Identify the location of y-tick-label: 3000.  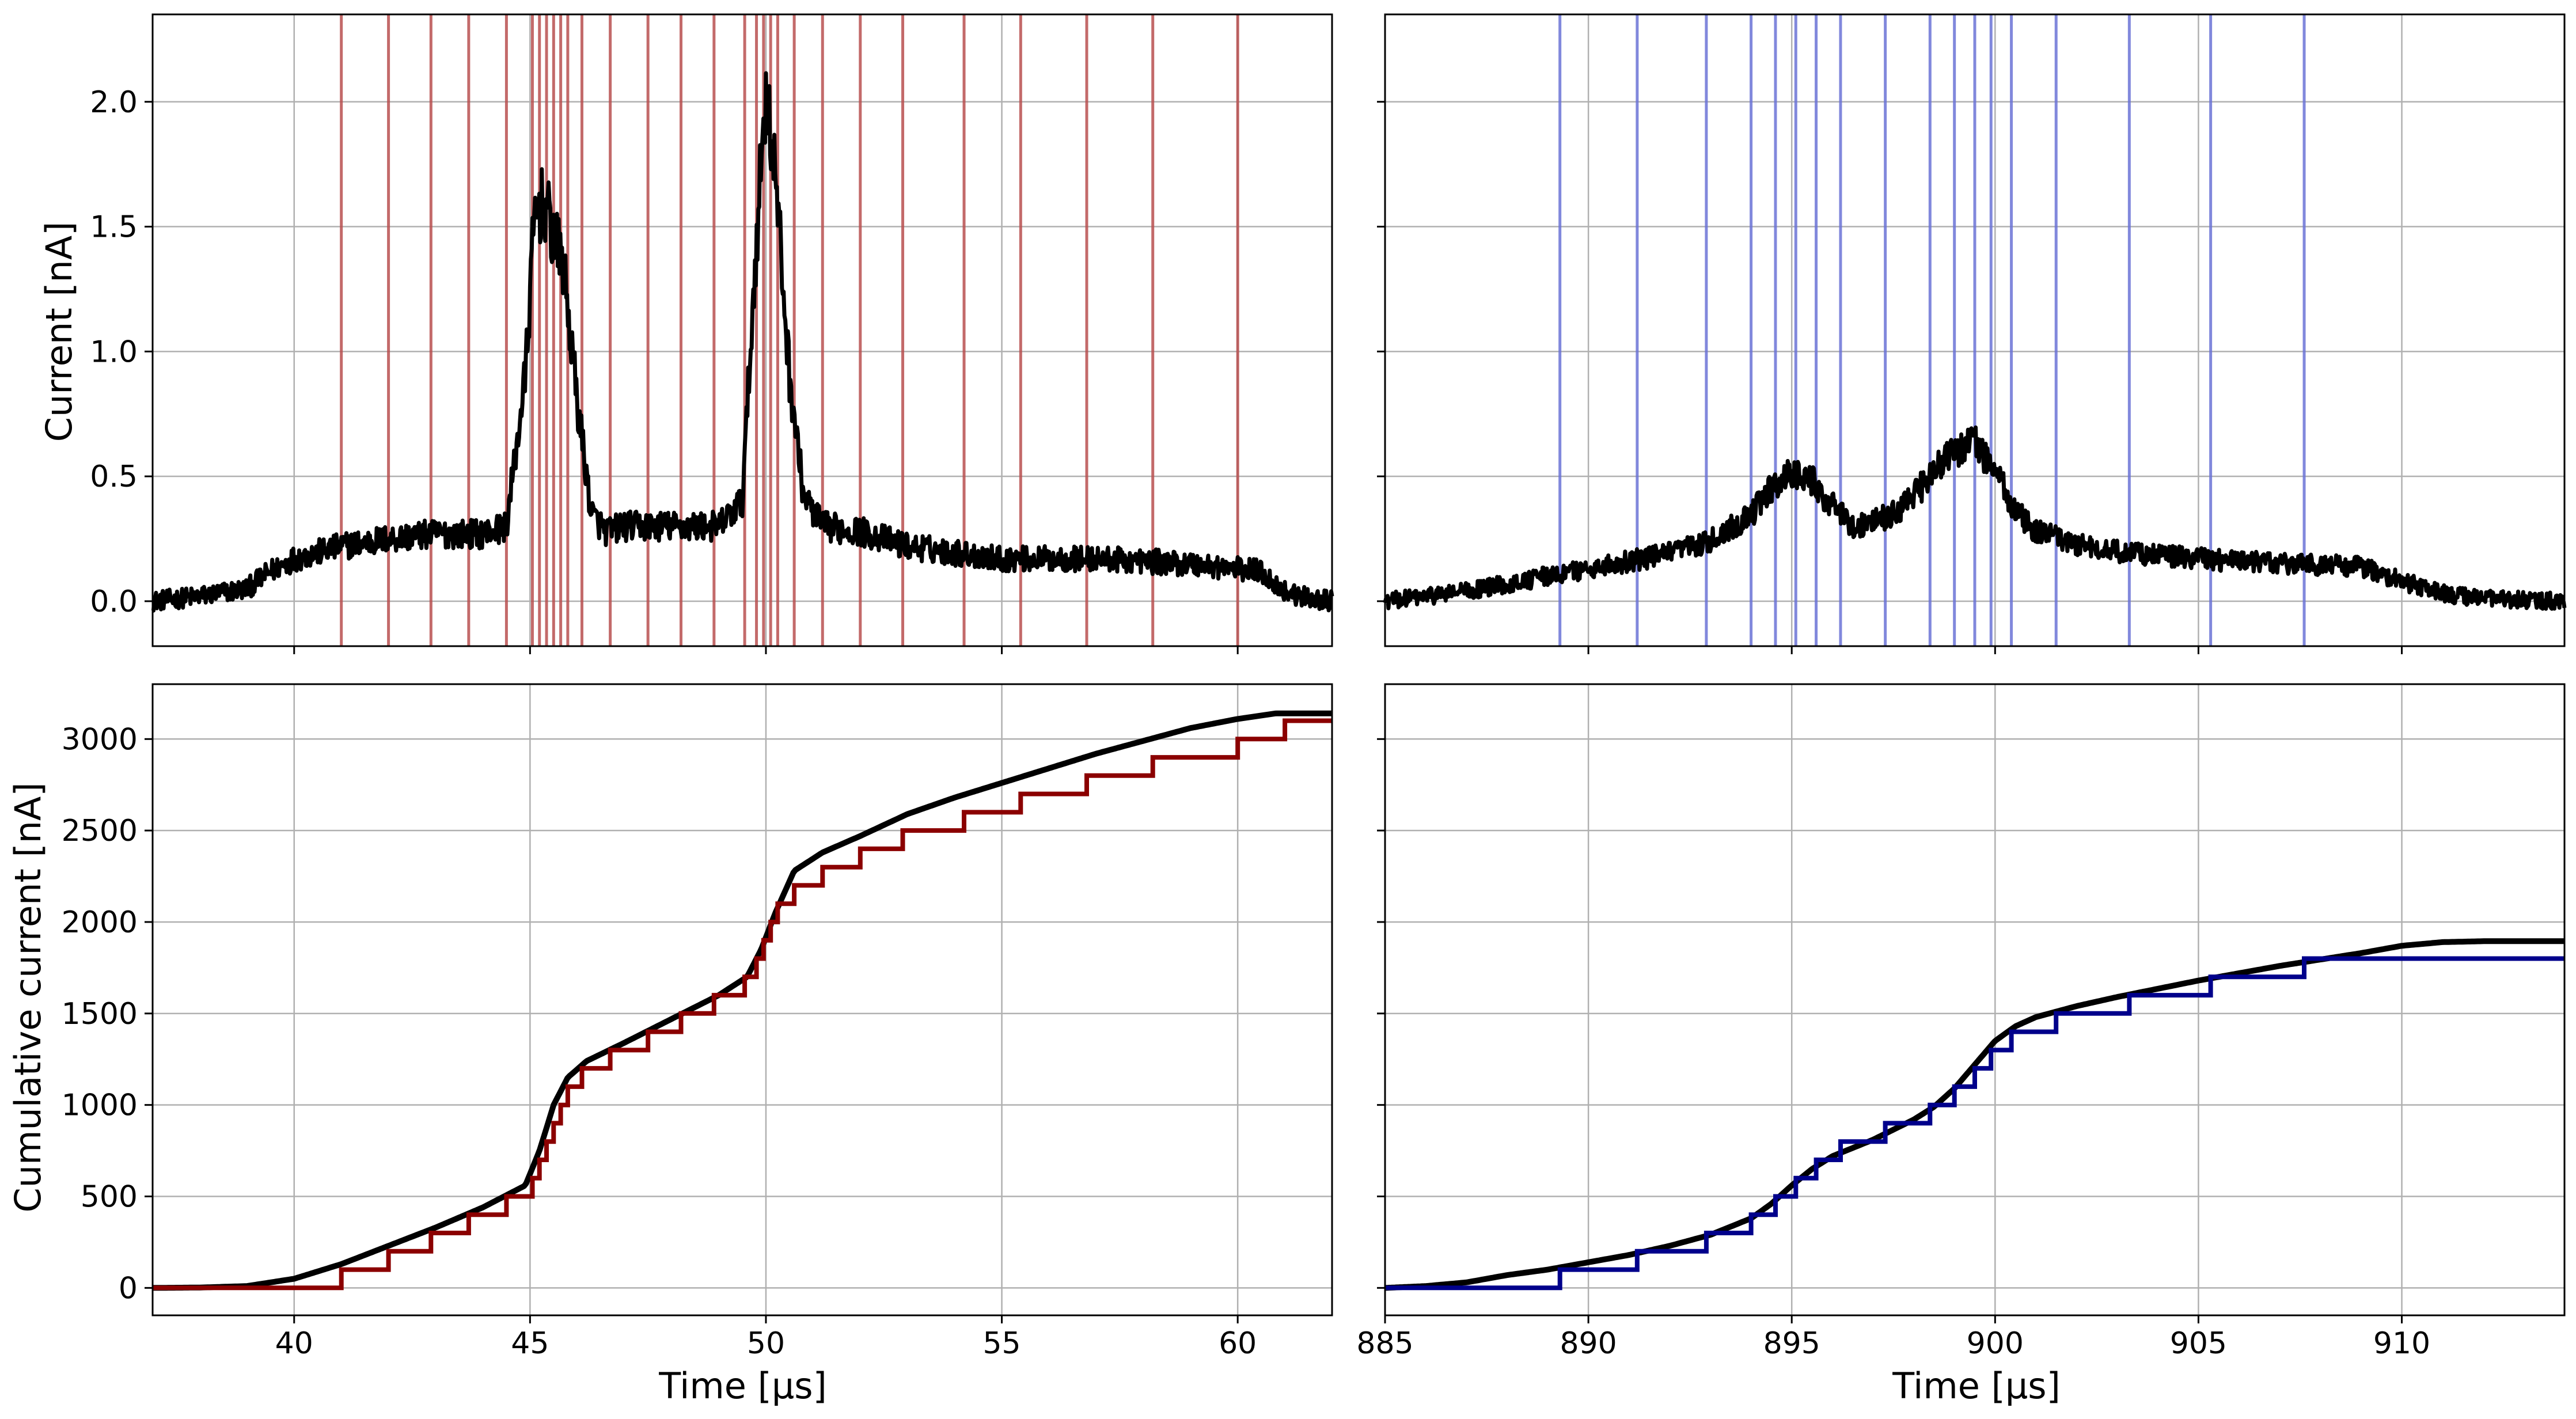
(100, 739).